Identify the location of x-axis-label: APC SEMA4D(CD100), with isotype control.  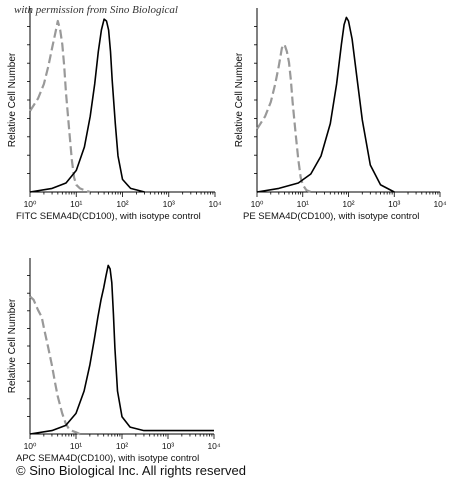
(107, 458).